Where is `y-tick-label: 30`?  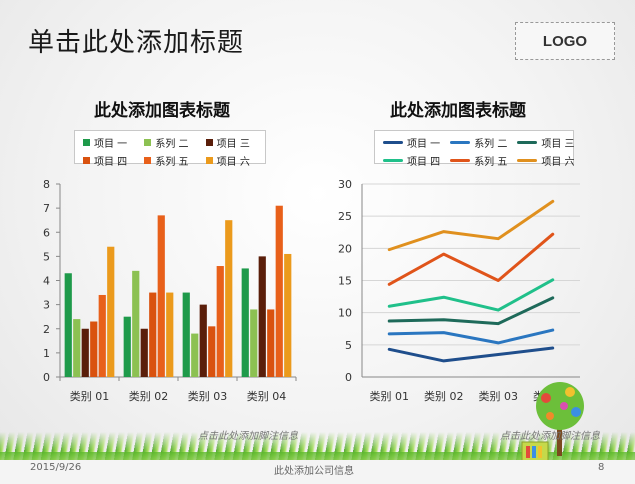 y-tick-label: 30 is located at coordinates (345, 184).